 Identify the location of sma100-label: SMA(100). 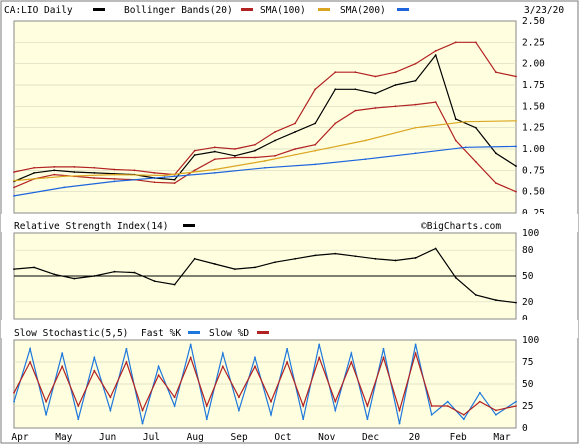
(283, 10).